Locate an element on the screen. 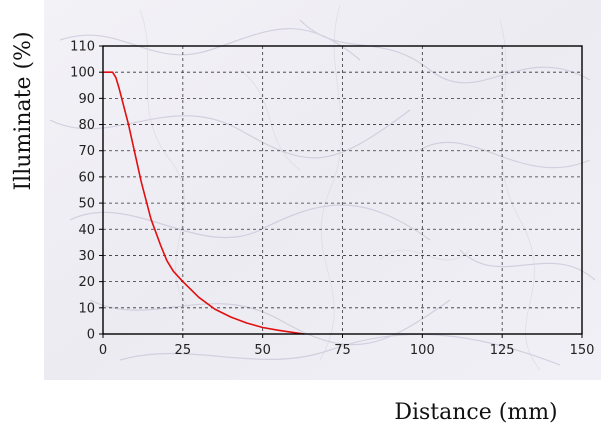 Image resolution: width=601 pixels, height=433 pixels. x-tick-label: 150 is located at coordinates (582, 350).